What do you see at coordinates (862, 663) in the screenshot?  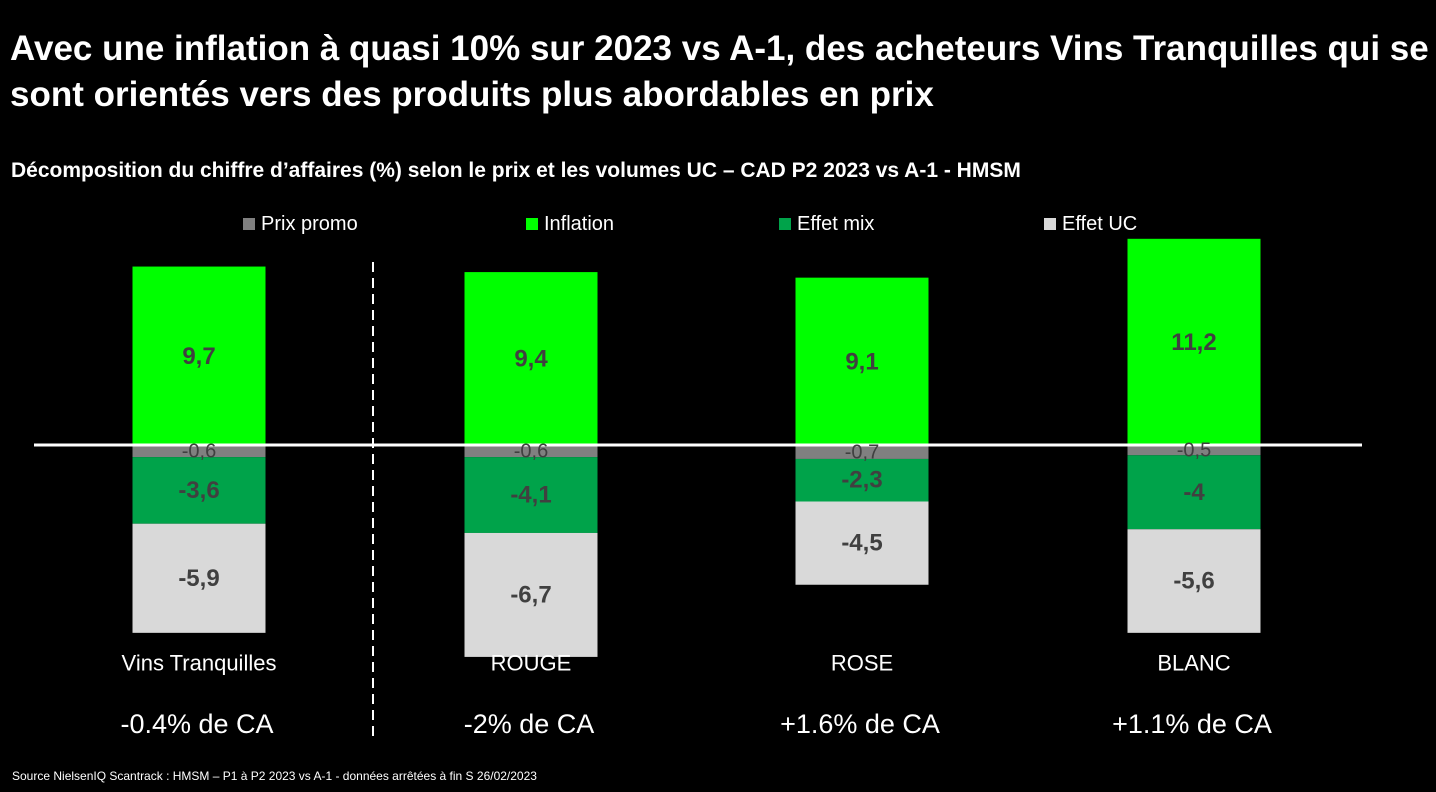 I see `category-label-2: ROSE` at bounding box center [862, 663].